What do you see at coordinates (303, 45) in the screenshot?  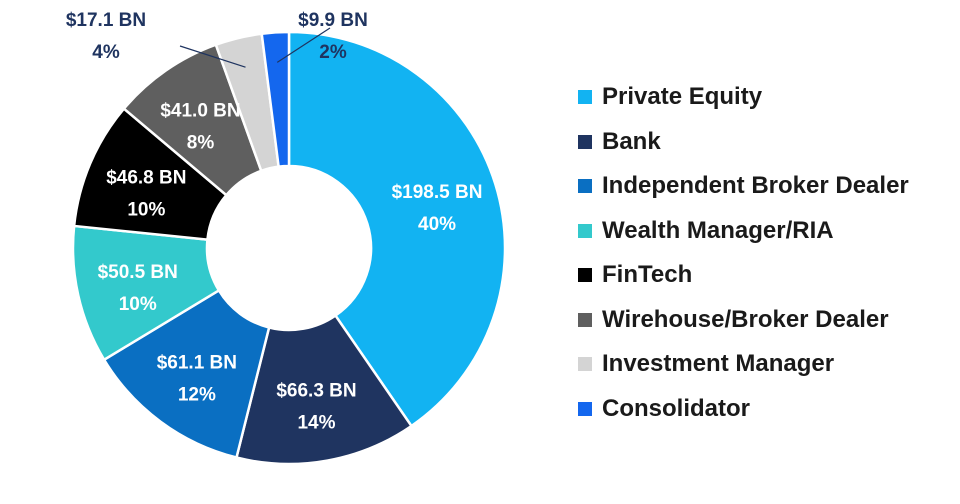 I see `leader-line-consolidator` at bounding box center [303, 45].